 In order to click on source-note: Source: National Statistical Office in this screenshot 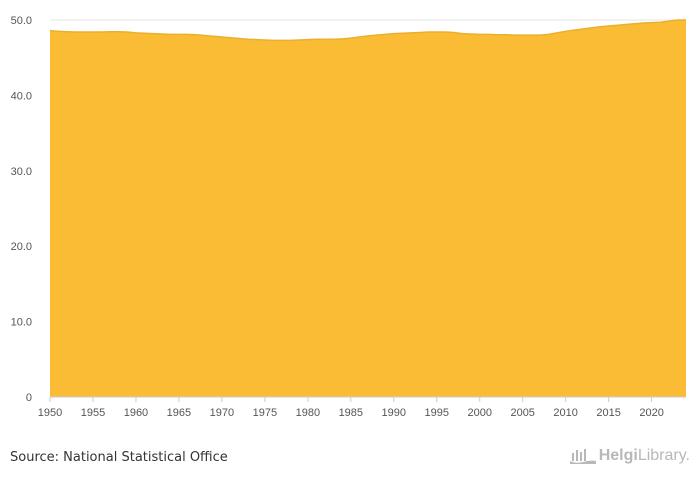, I will do `click(119, 457)`.